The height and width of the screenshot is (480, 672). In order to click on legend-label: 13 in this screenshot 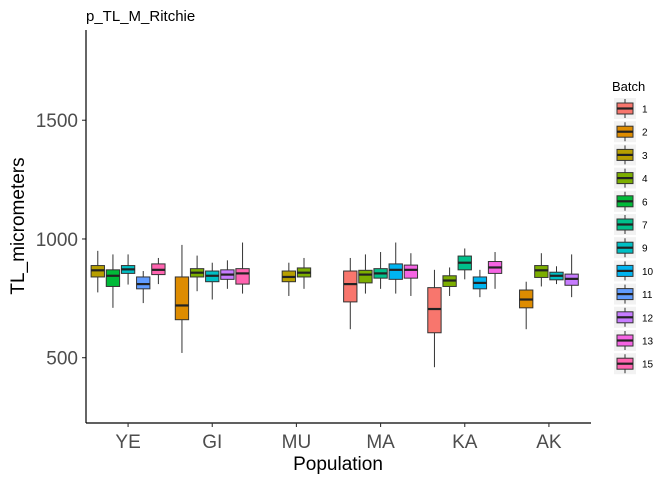, I will do `click(648, 342)`.